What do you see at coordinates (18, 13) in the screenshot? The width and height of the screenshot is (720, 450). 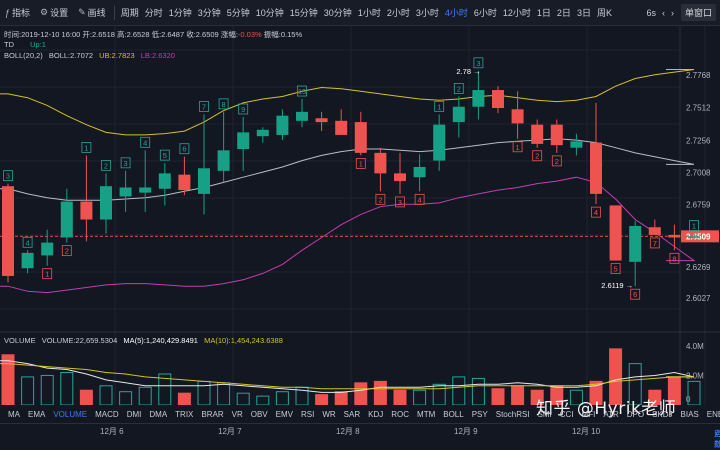 I see `indicator-menu-button: ƒ 指标` at bounding box center [18, 13].